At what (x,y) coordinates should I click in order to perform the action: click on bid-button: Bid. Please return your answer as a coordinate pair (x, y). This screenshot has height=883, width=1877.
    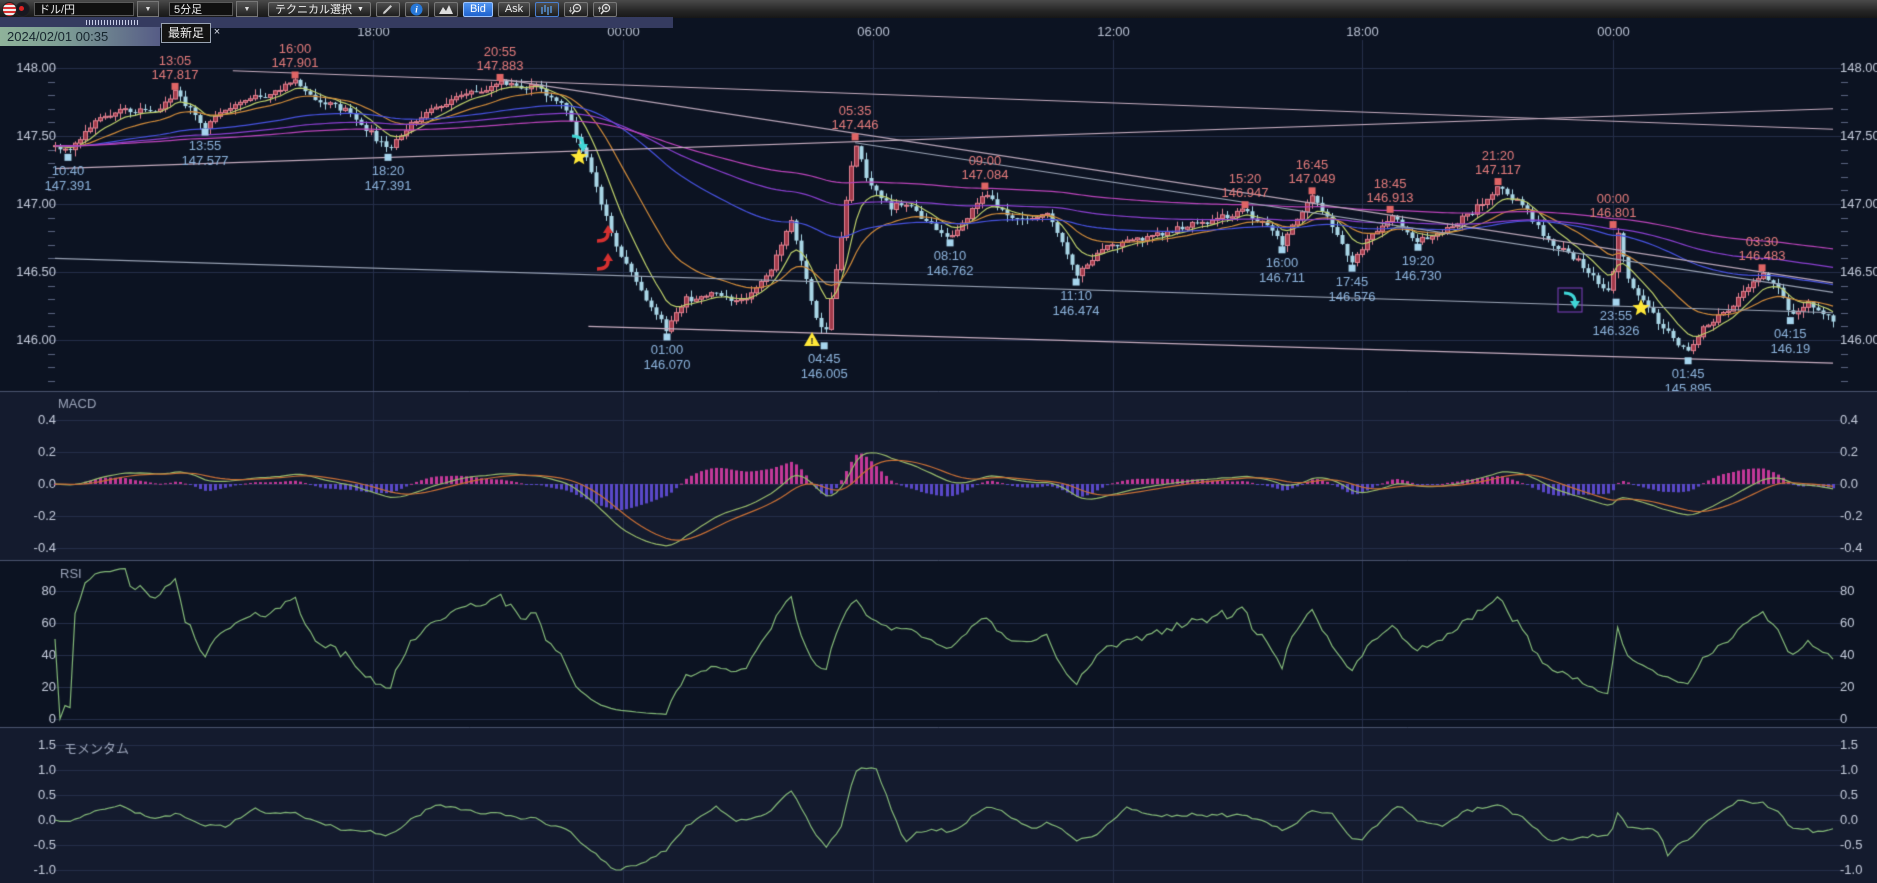
    Looking at the image, I should click on (477, 9).